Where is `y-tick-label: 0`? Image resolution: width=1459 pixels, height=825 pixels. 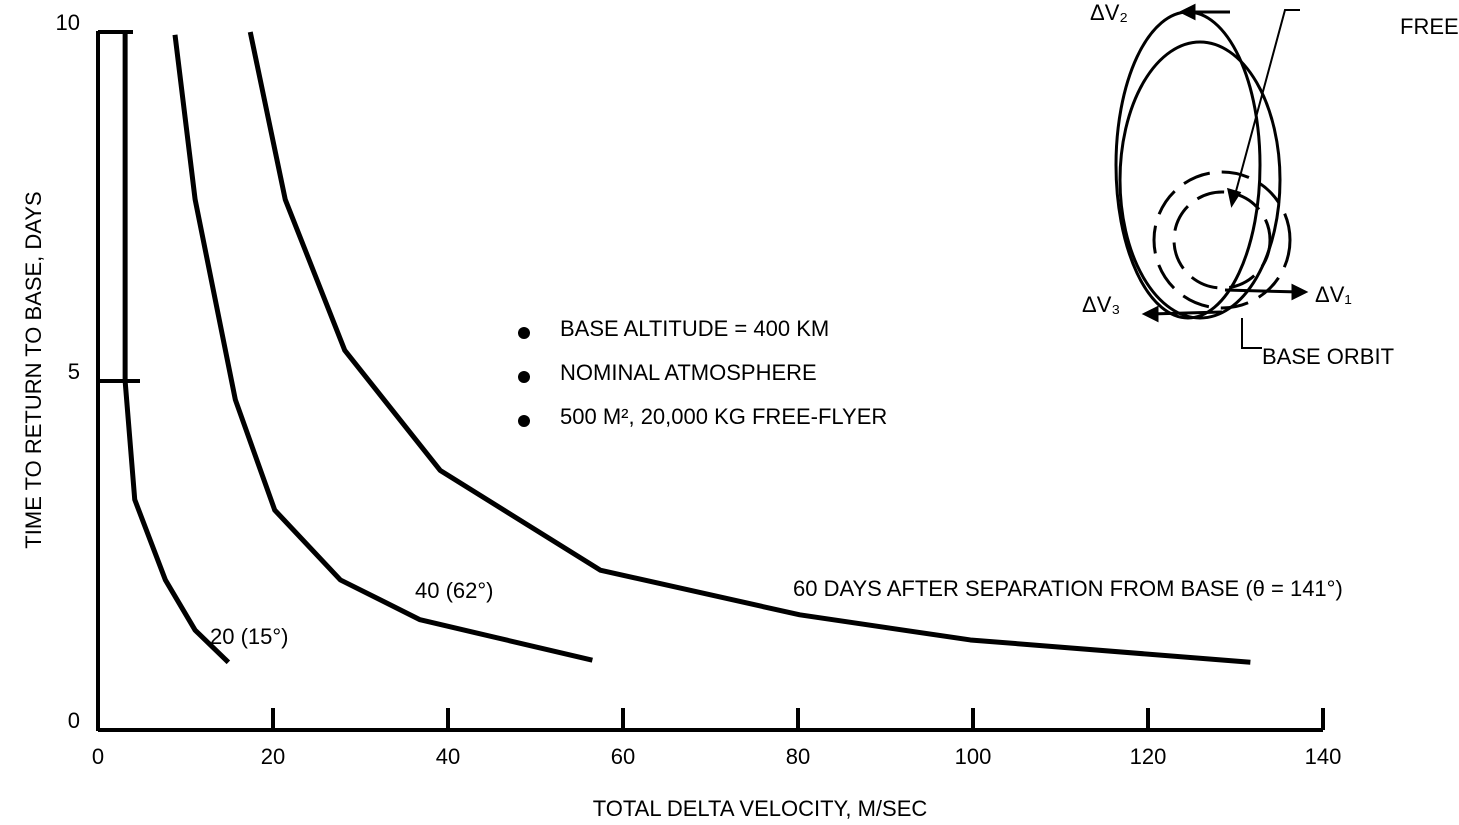
y-tick-label: 0 is located at coordinates (74, 720).